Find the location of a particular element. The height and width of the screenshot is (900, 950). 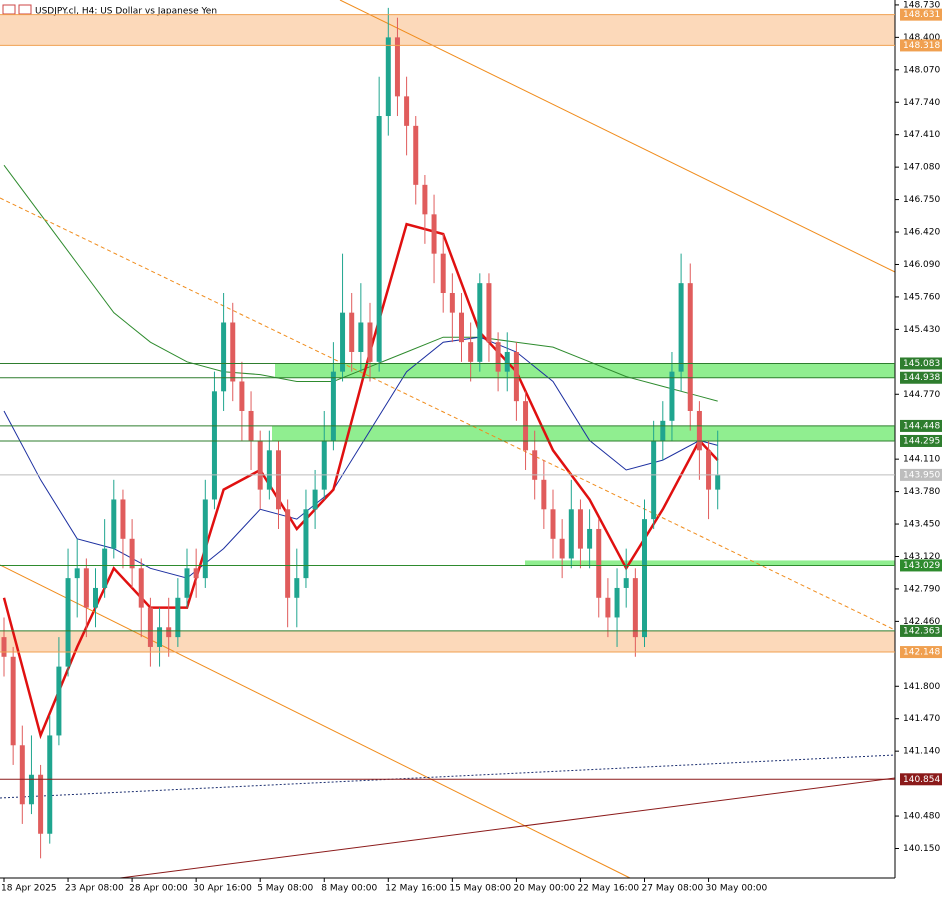

x-tick-label: 30 May 00:00 is located at coordinates (737, 889).